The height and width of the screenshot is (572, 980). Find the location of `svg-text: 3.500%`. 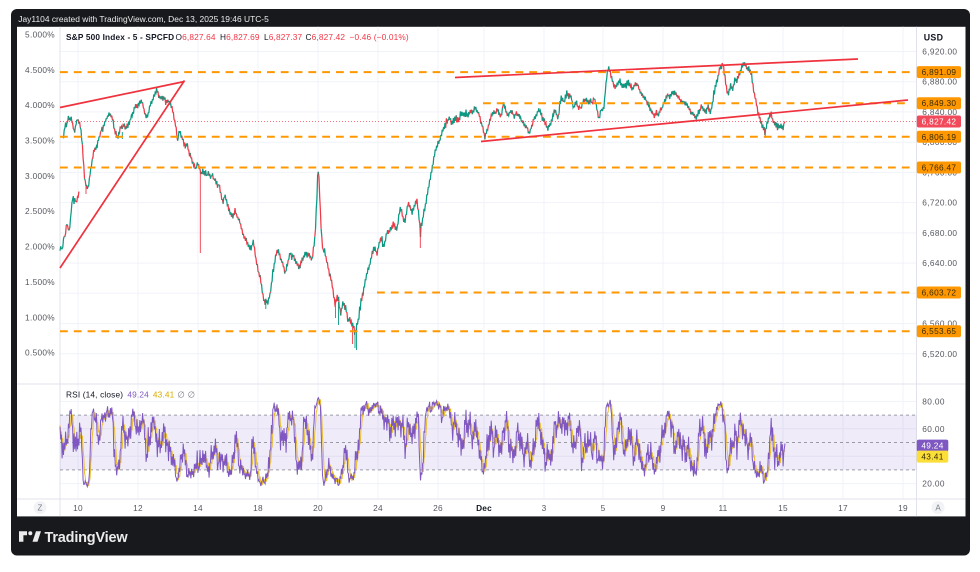

svg-text: 3.500% is located at coordinates (40, 141).